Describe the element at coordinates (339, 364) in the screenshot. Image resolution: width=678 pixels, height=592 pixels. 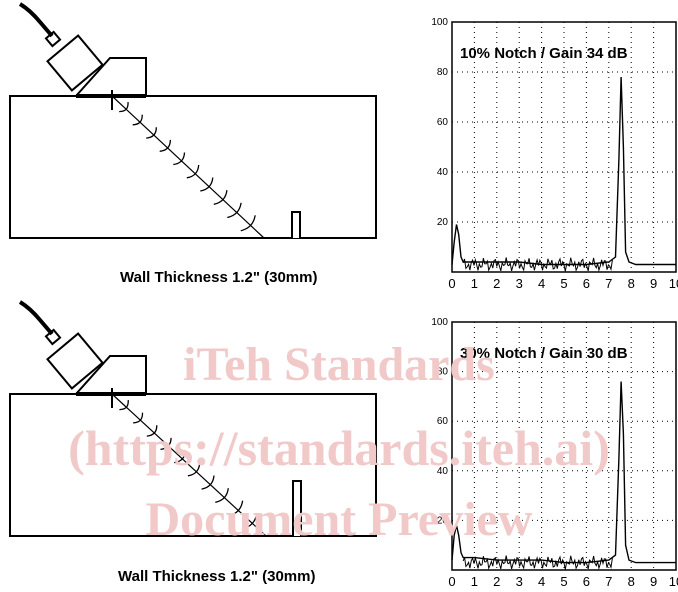
I see `watermark-line1: iTeh Standards` at that location.